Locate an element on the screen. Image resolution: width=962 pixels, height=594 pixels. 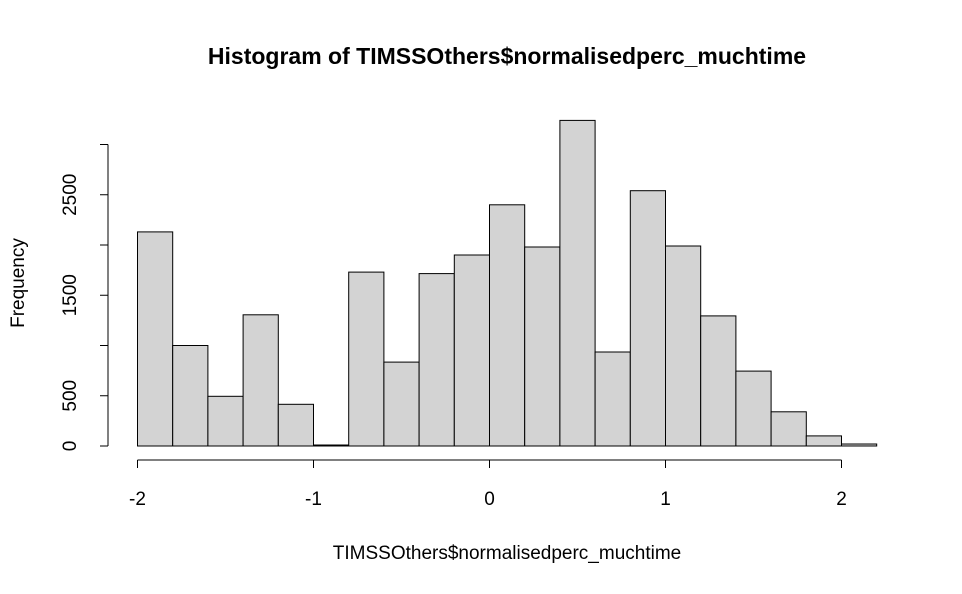
y-tick-label-0: 0 is located at coordinates (70, 446).